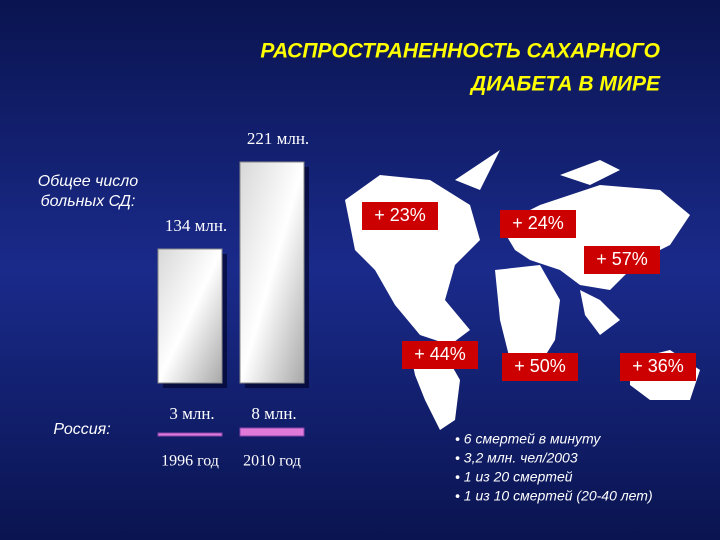 This screenshot has width=720, height=540. I want to click on russia-value-label: 3 млн., so click(191, 413).